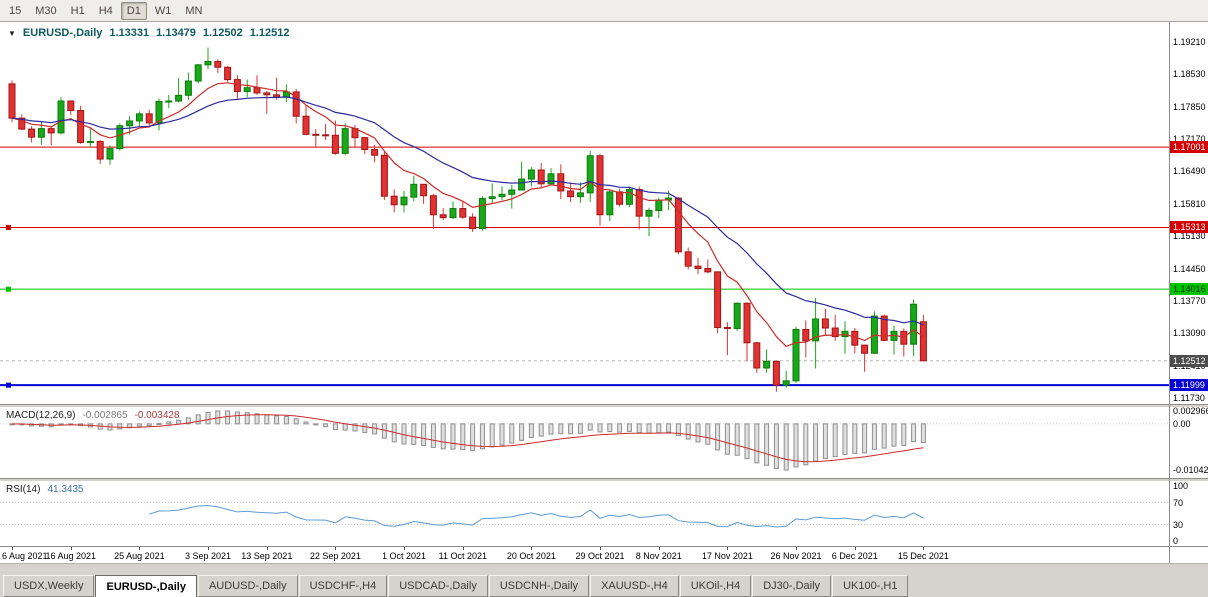 The height and width of the screenshot is (597, 1208). What do you see at coordinates (1189, 203) in the screenshot?
I see `price-axis-label: 1.15810` at bounding box center [1189, 203].